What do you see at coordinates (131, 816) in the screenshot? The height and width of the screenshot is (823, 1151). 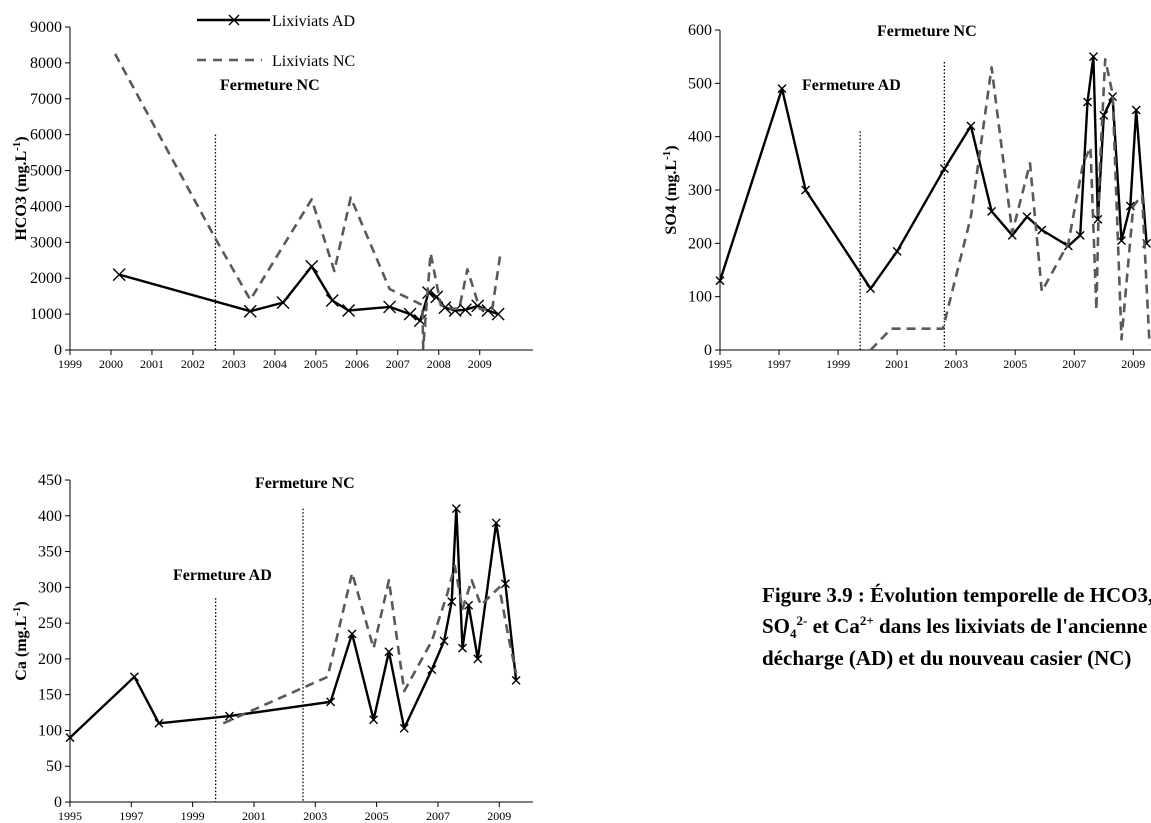 I see `x-tick-label: 1997` at bounding box center [131, 816].